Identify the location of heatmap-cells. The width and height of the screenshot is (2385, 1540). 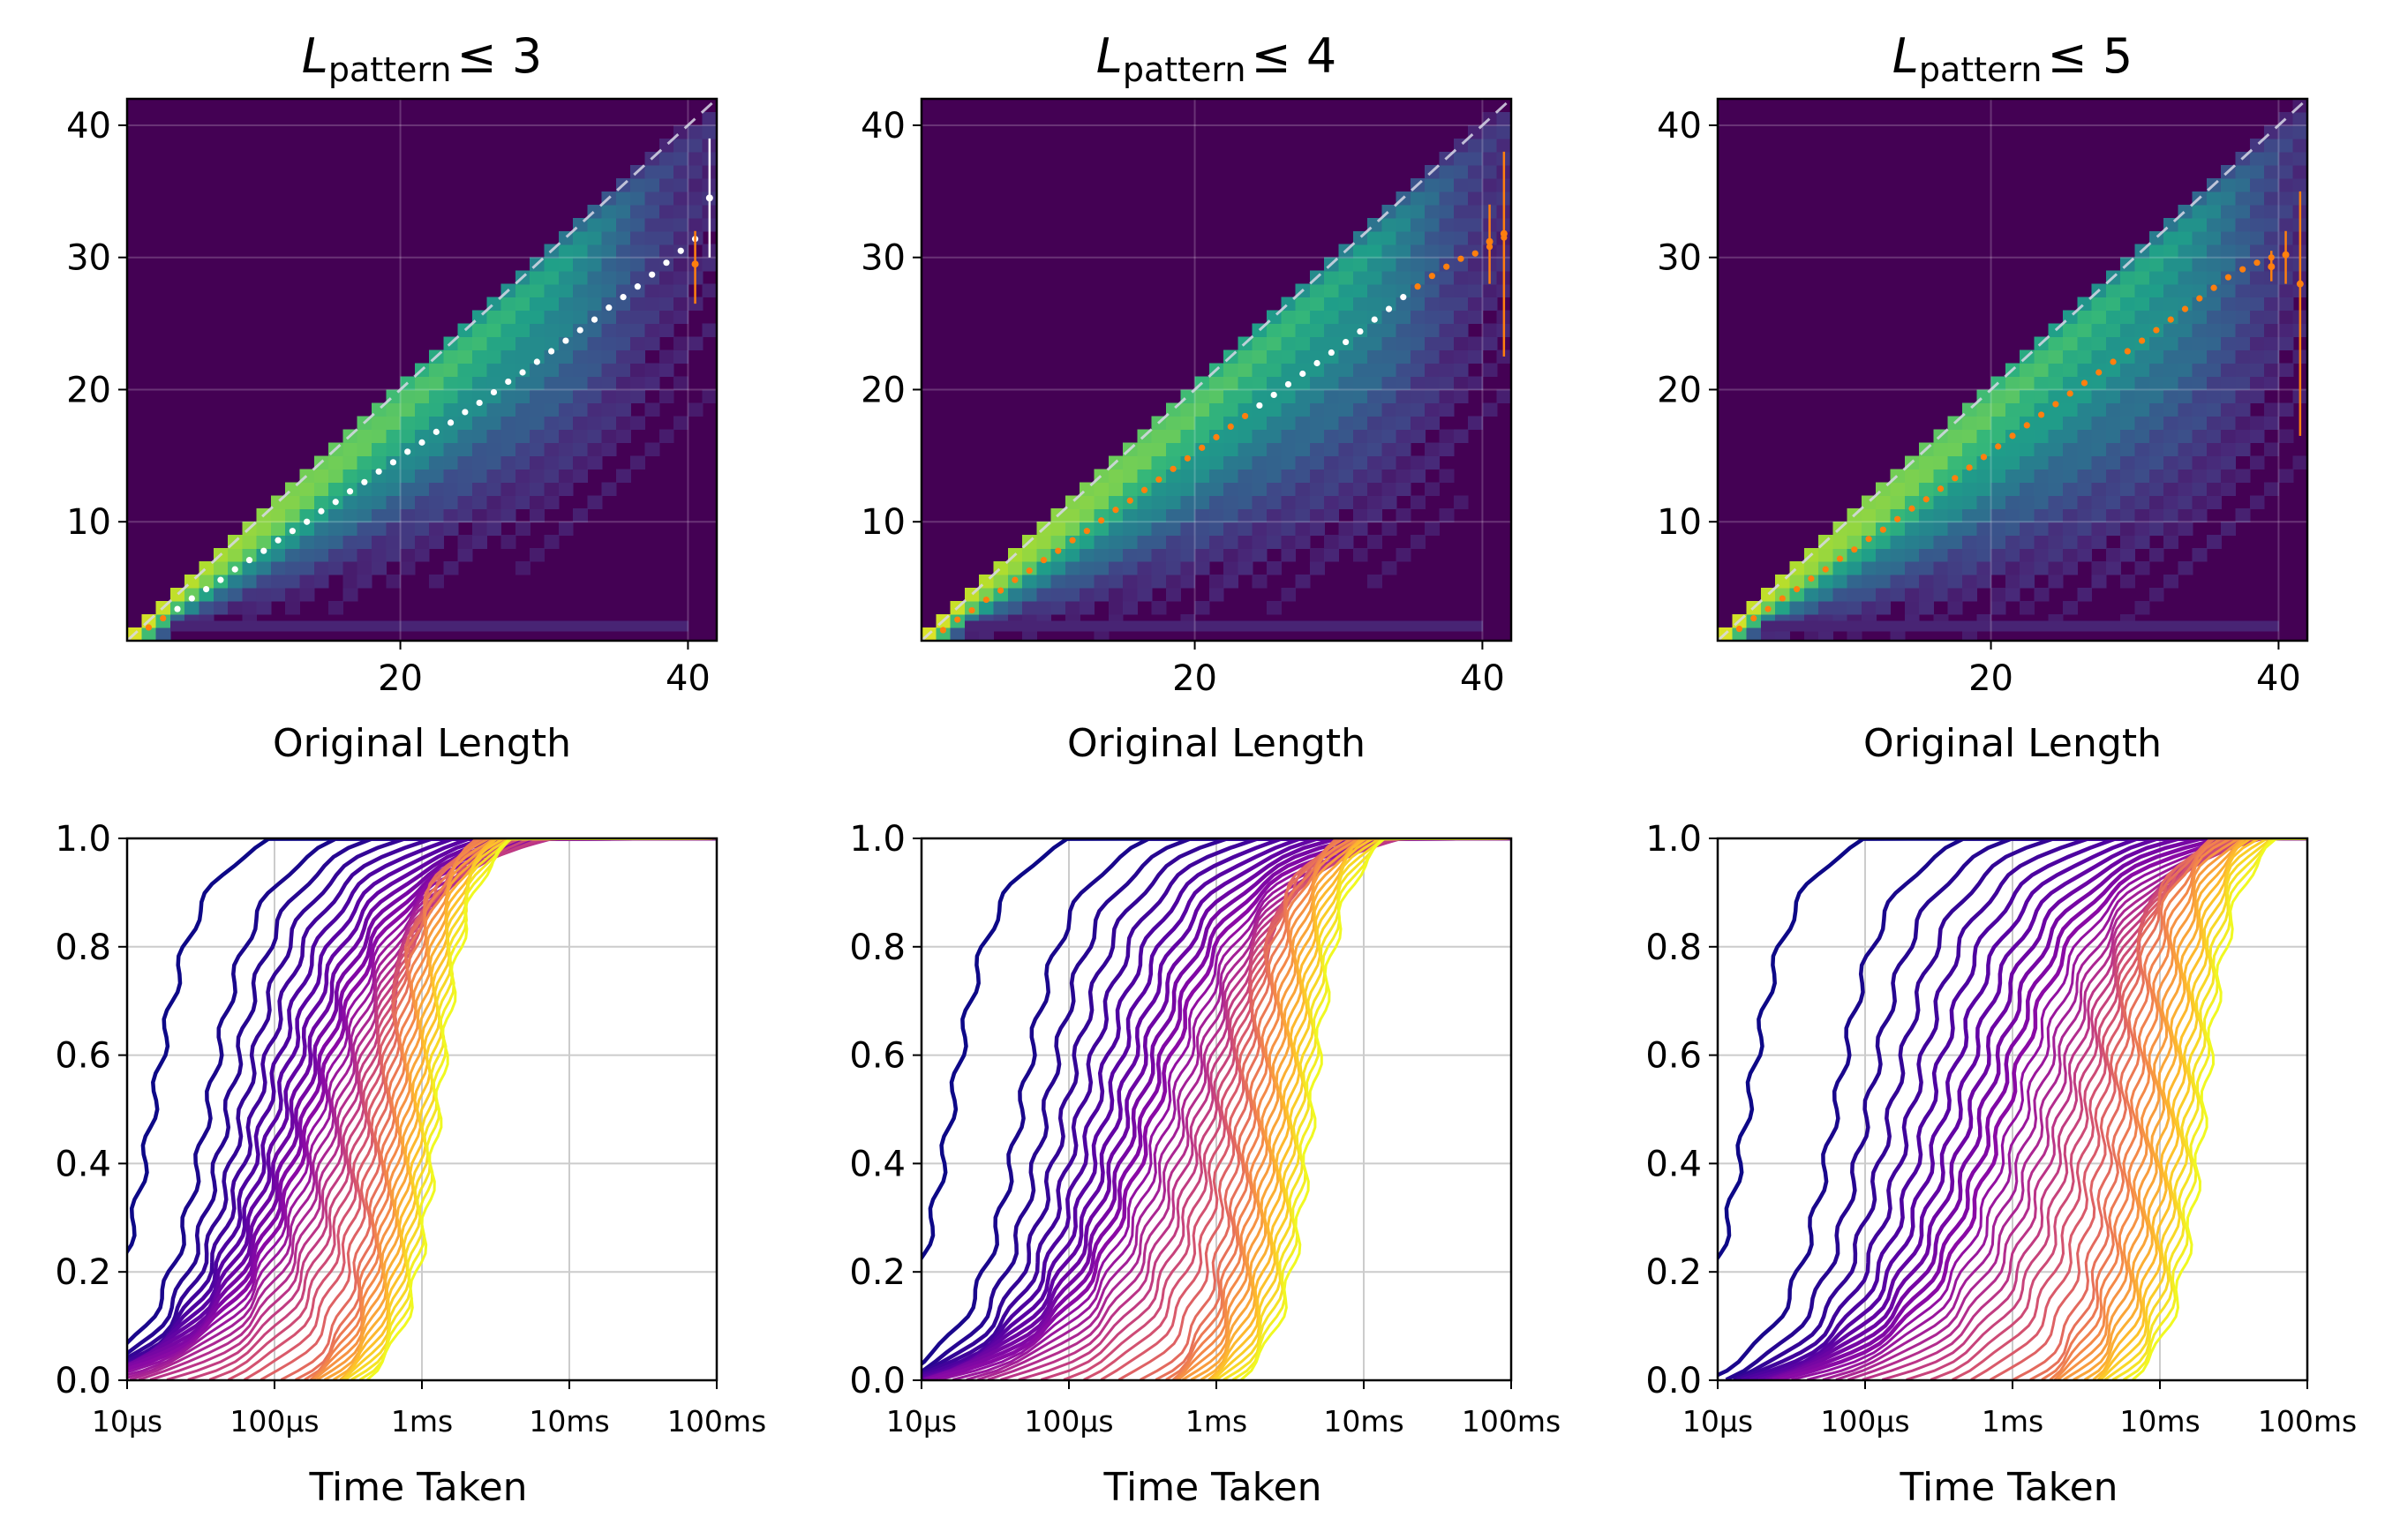
(2013, 370).